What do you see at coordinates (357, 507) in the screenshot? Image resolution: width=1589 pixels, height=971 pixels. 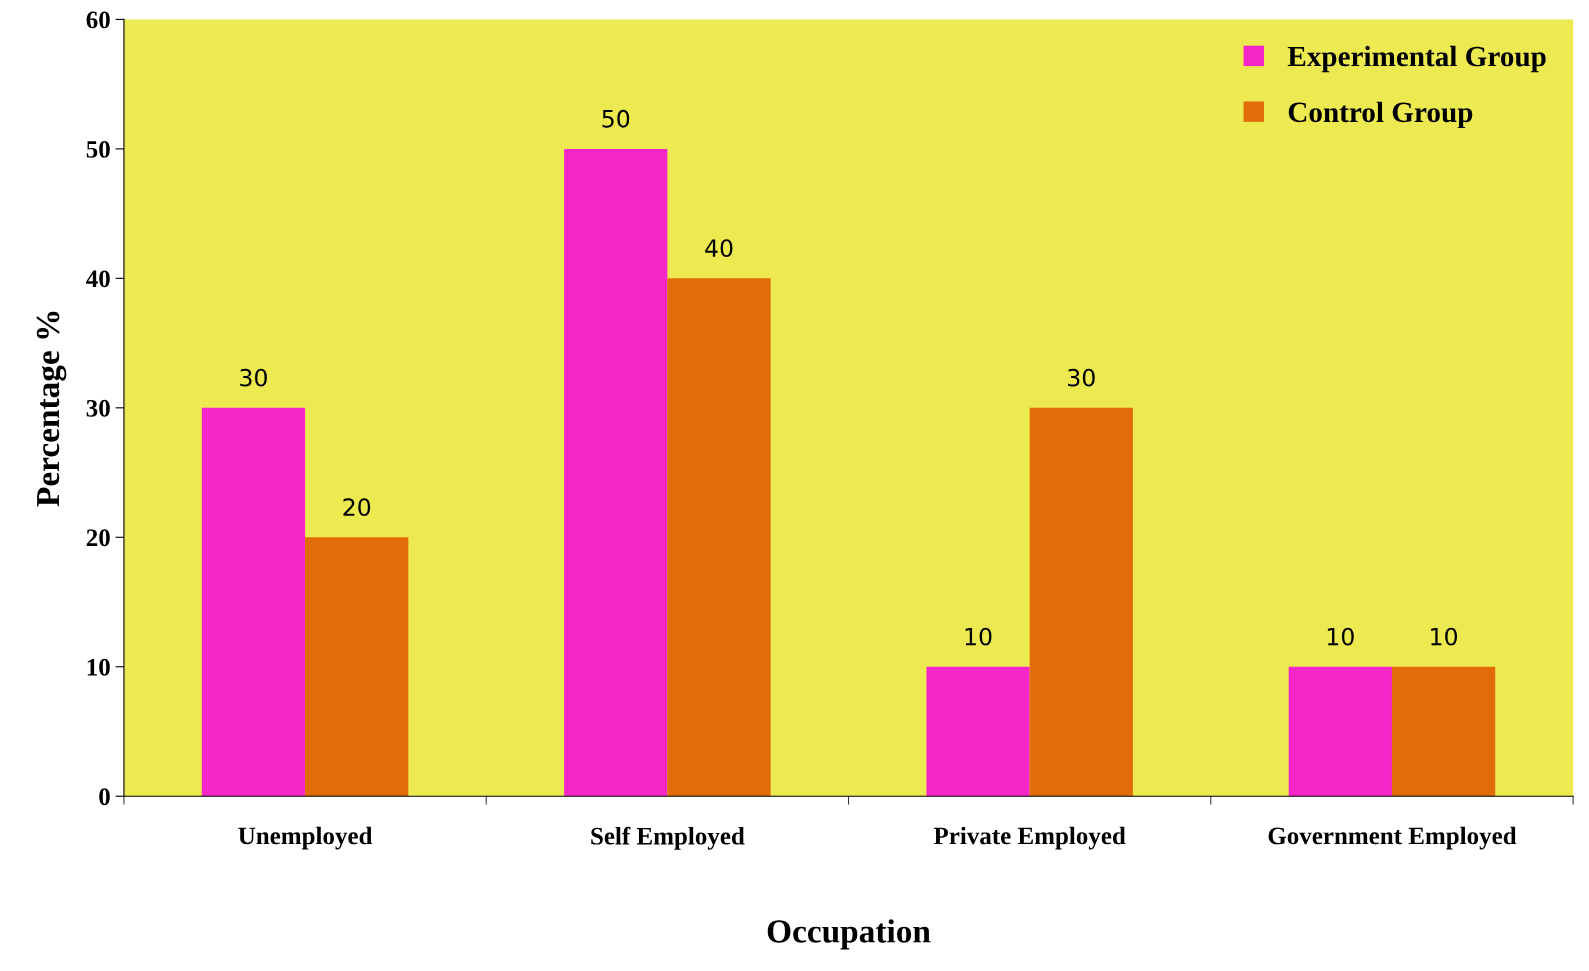 I see `data-label: 20` at bounding box center [357, 507].